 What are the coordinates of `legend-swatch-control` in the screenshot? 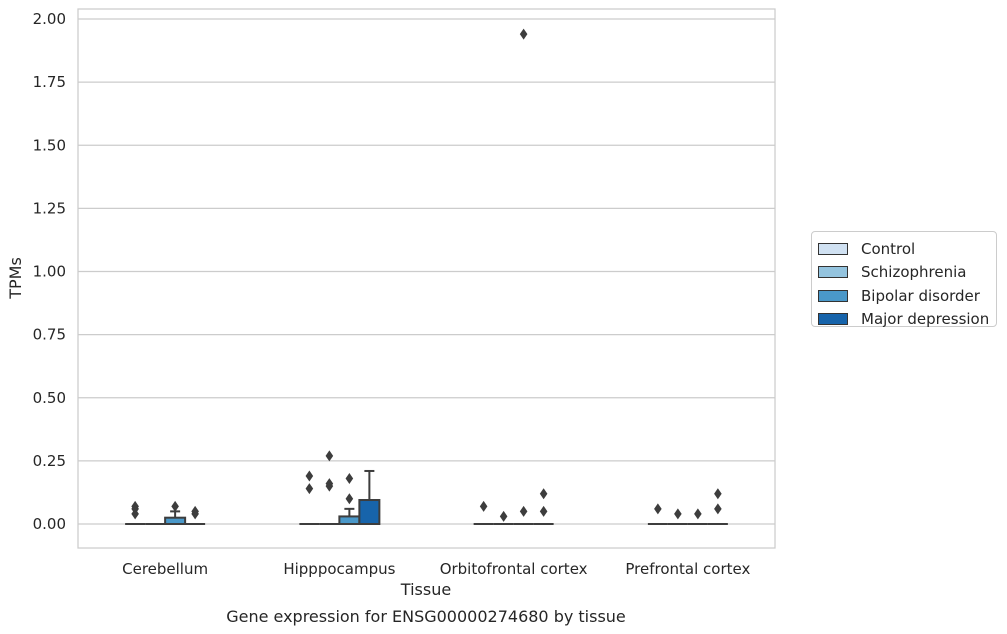 It's located at (833, 248).